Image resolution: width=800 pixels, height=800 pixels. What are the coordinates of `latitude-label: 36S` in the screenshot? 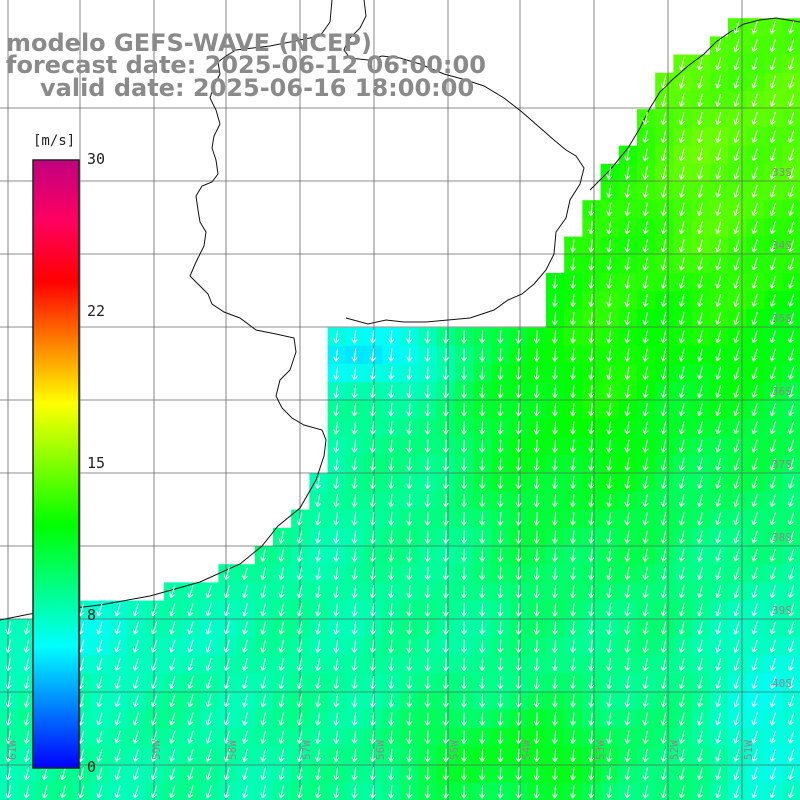 It's located at (782, 391).